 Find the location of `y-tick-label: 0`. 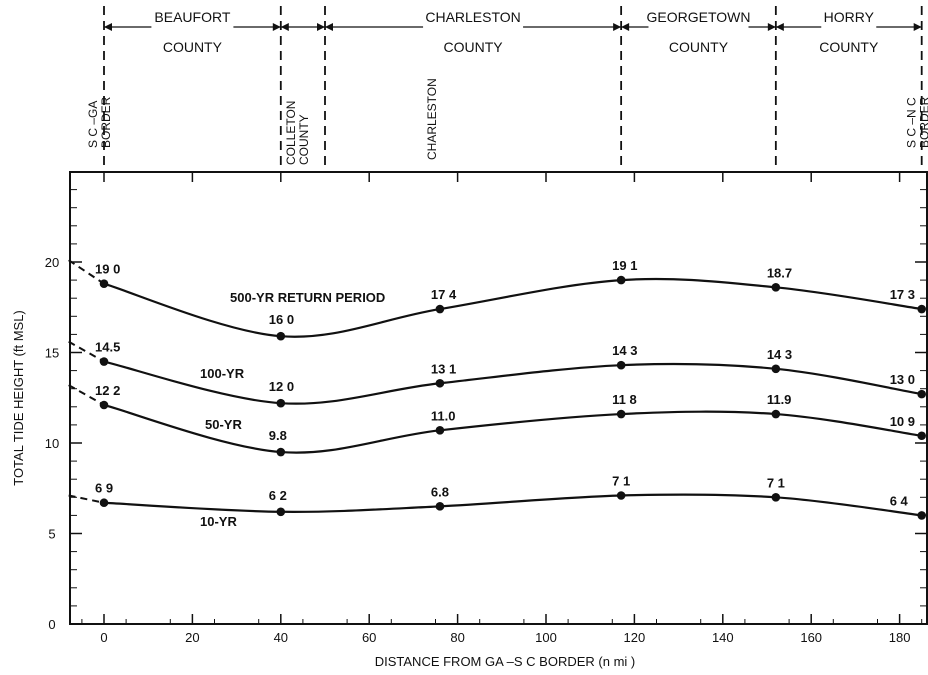

y-tick-label: 0 is located at coordinates (51, 624).